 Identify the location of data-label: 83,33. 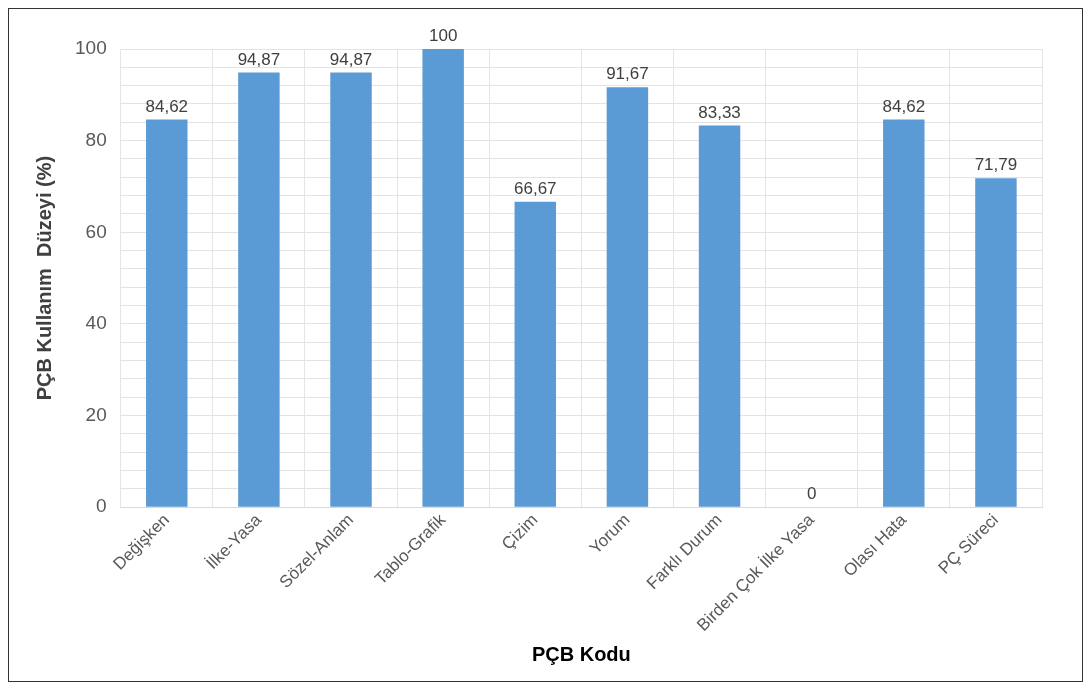
(719, 112).